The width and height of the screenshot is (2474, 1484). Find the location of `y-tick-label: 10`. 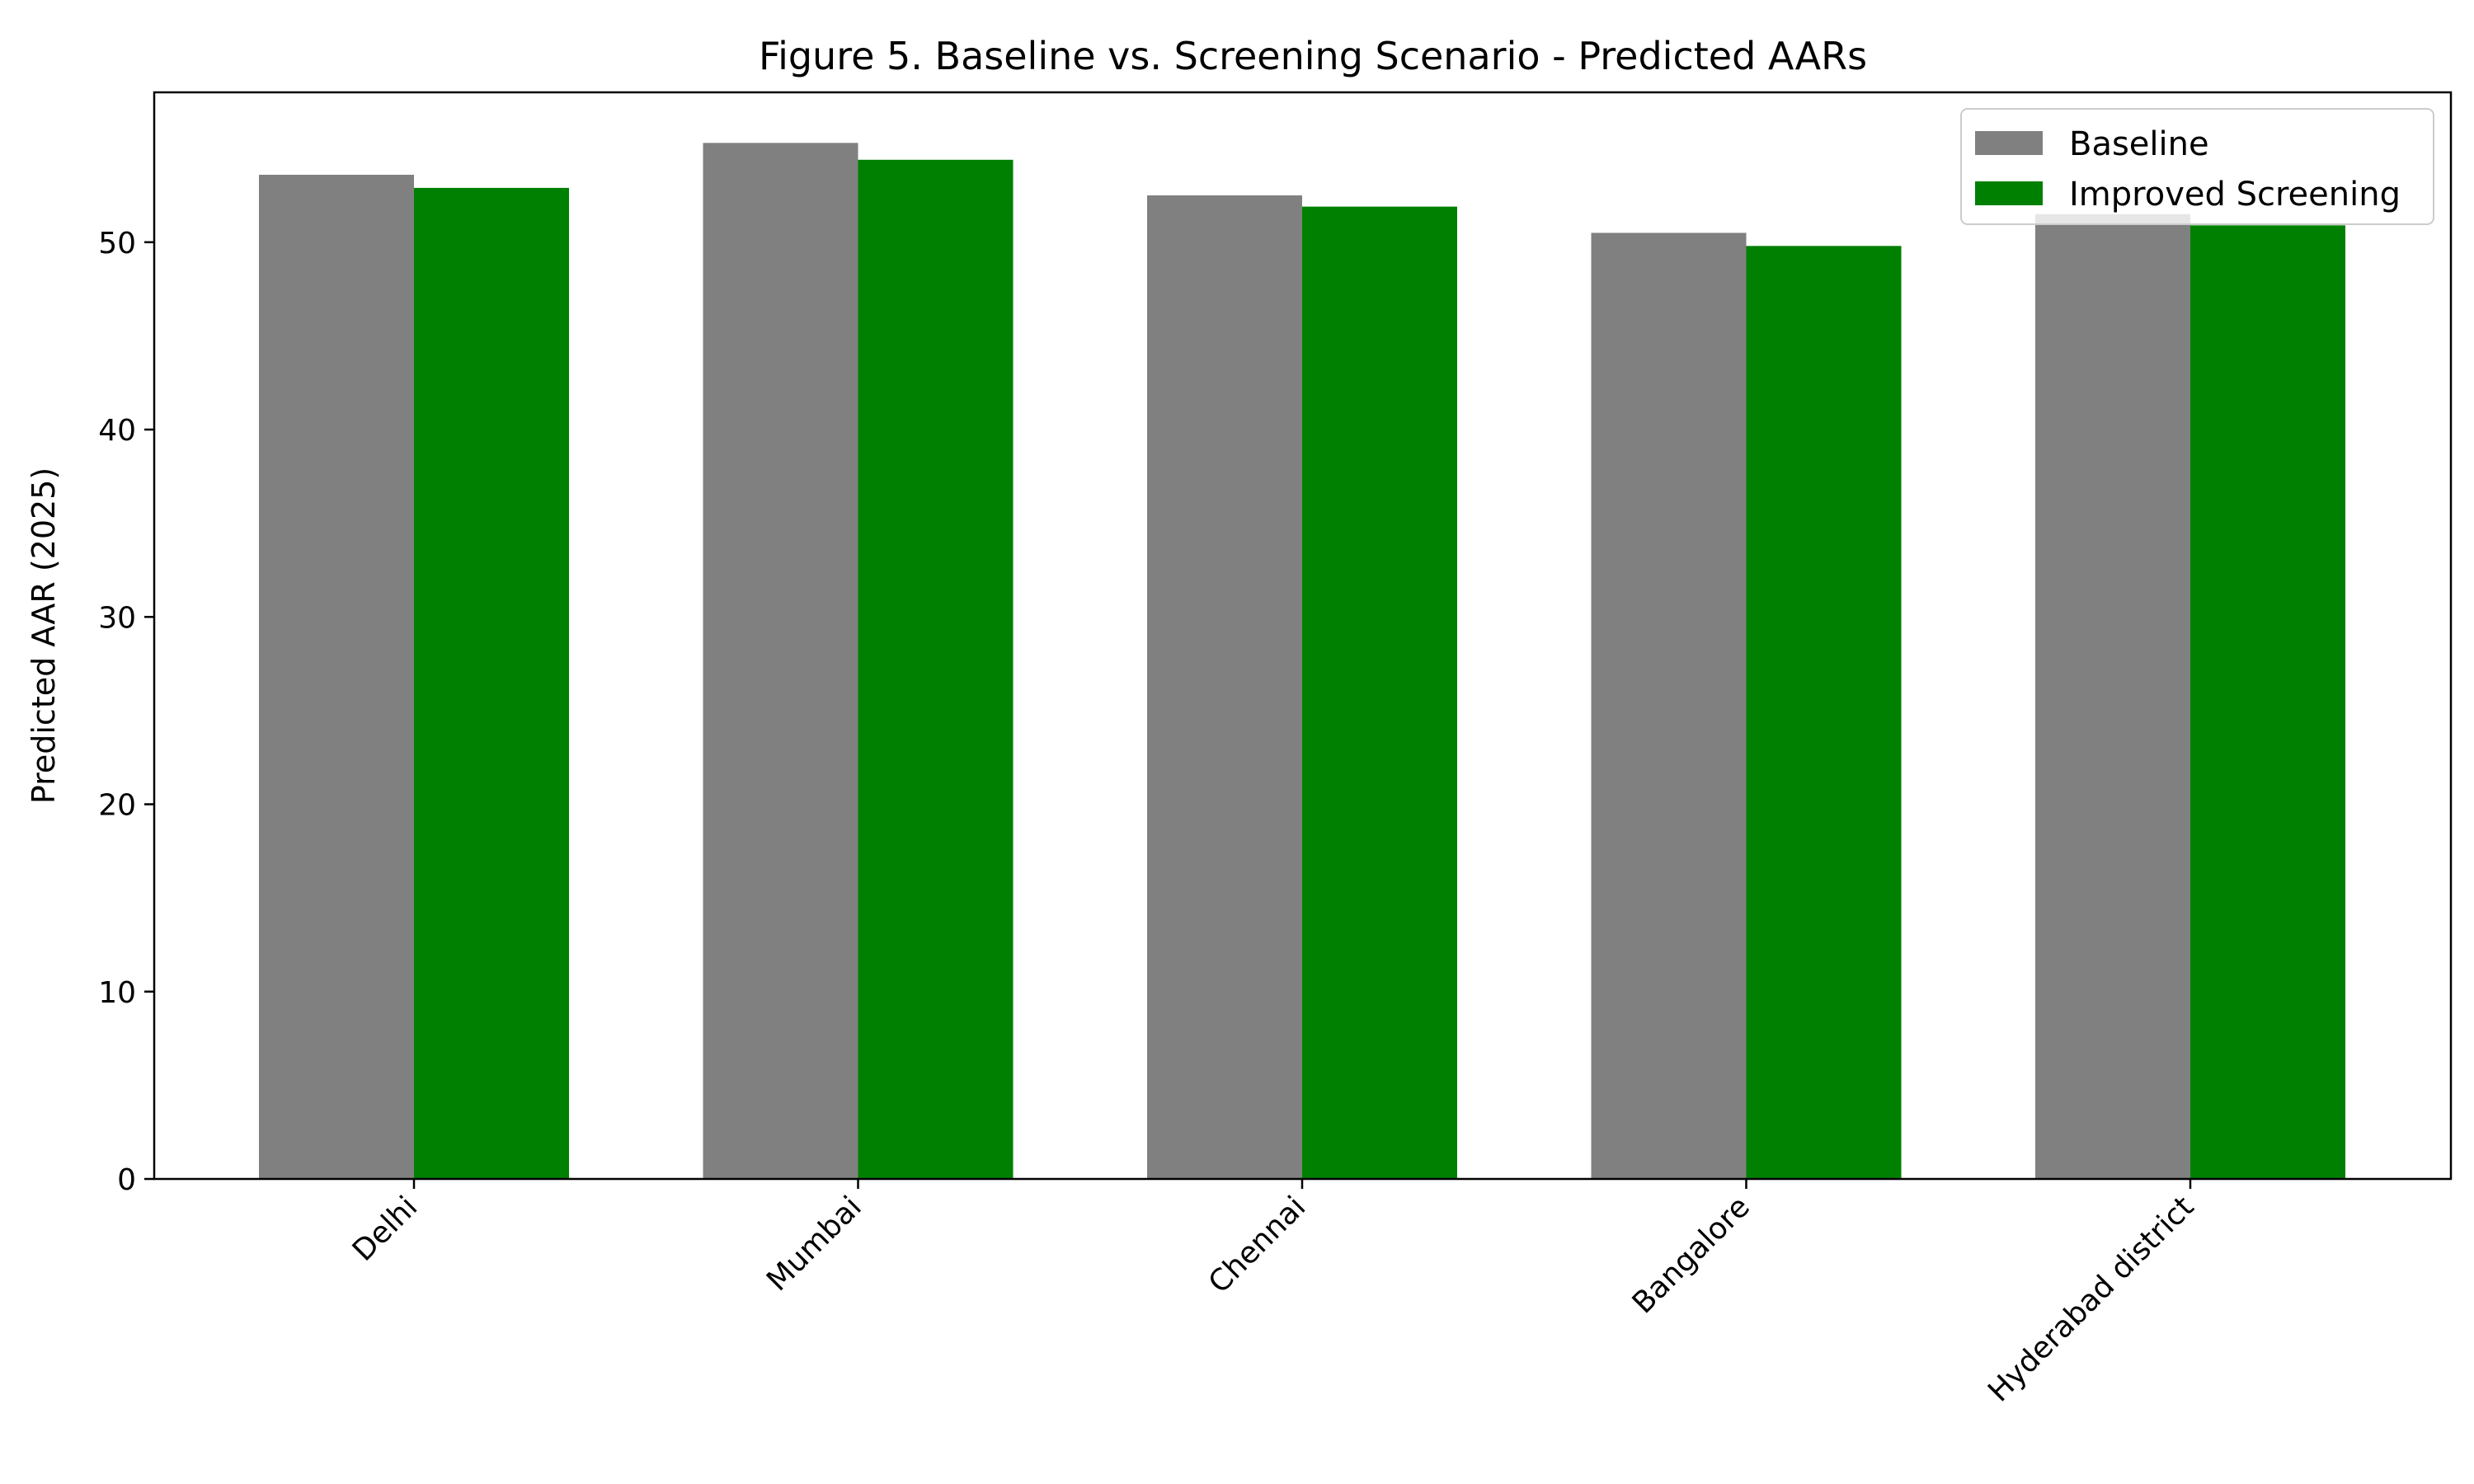

y-tick-label: 10 is located at coordinates (117, 993).